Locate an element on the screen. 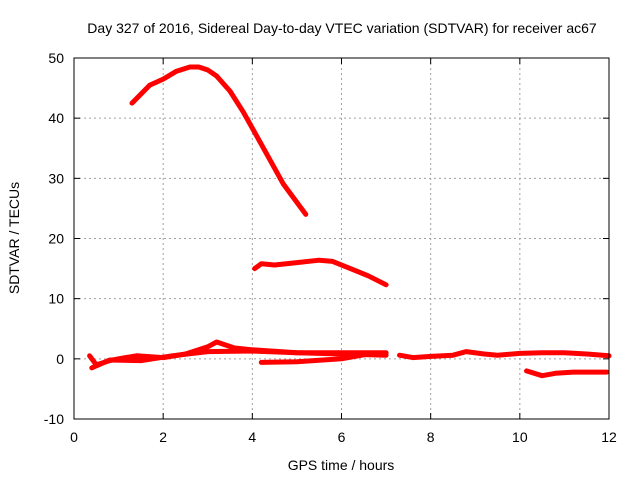  y-tick-label: -10 is located at coordinates (54, 419).